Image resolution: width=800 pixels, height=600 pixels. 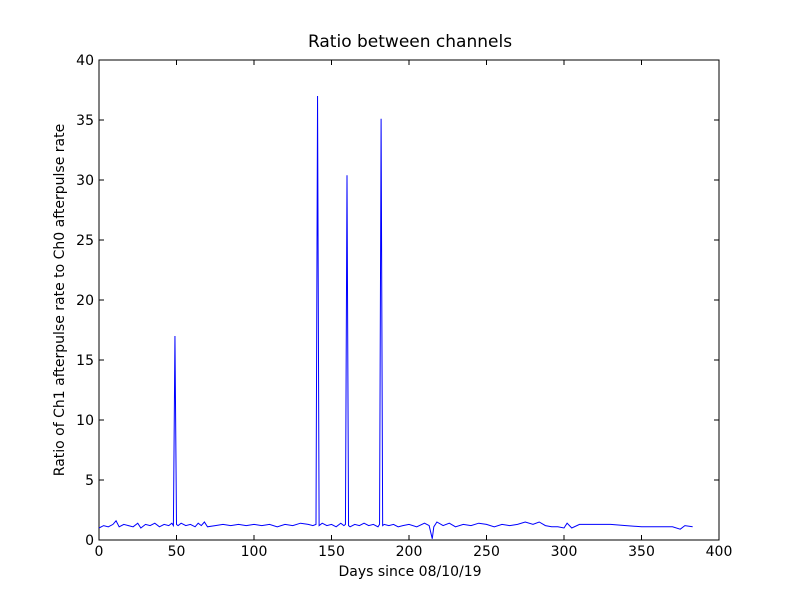 I want to click on x-tick-label: 300, so click(x=564, y=552).